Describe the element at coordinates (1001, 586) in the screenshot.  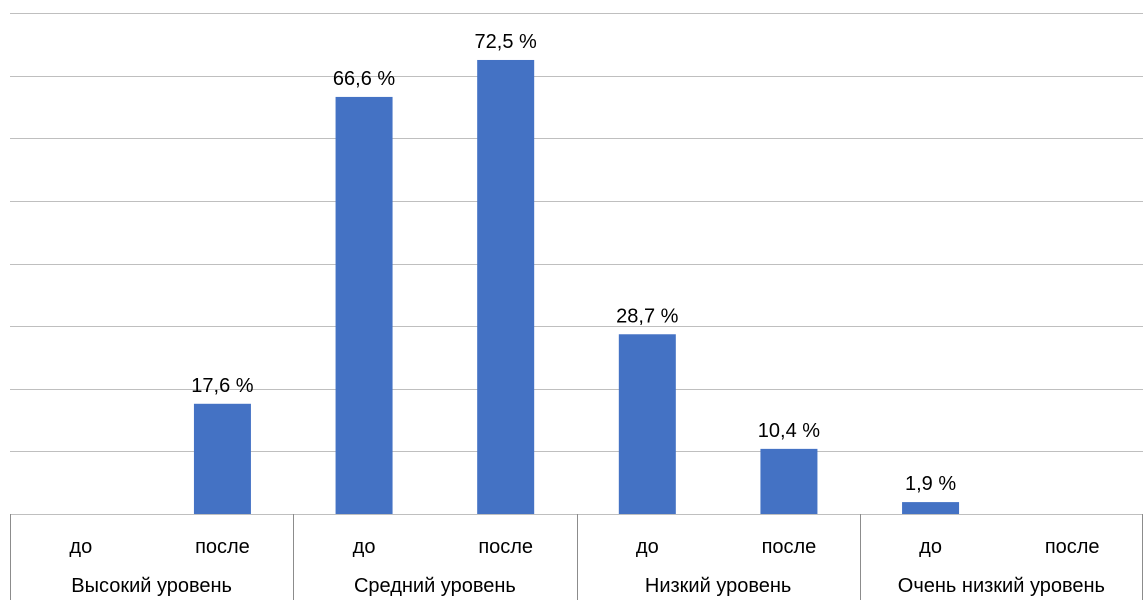
I see `category-label: Очень низкий уровень` at that location.